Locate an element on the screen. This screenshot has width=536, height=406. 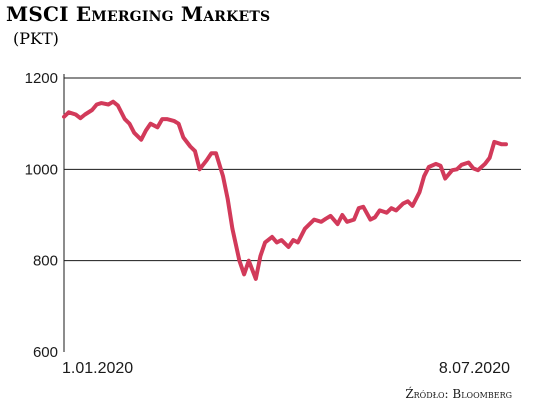
y-axis-ticks: 600 800 1000 1200 is located at coordinates (41, 215).